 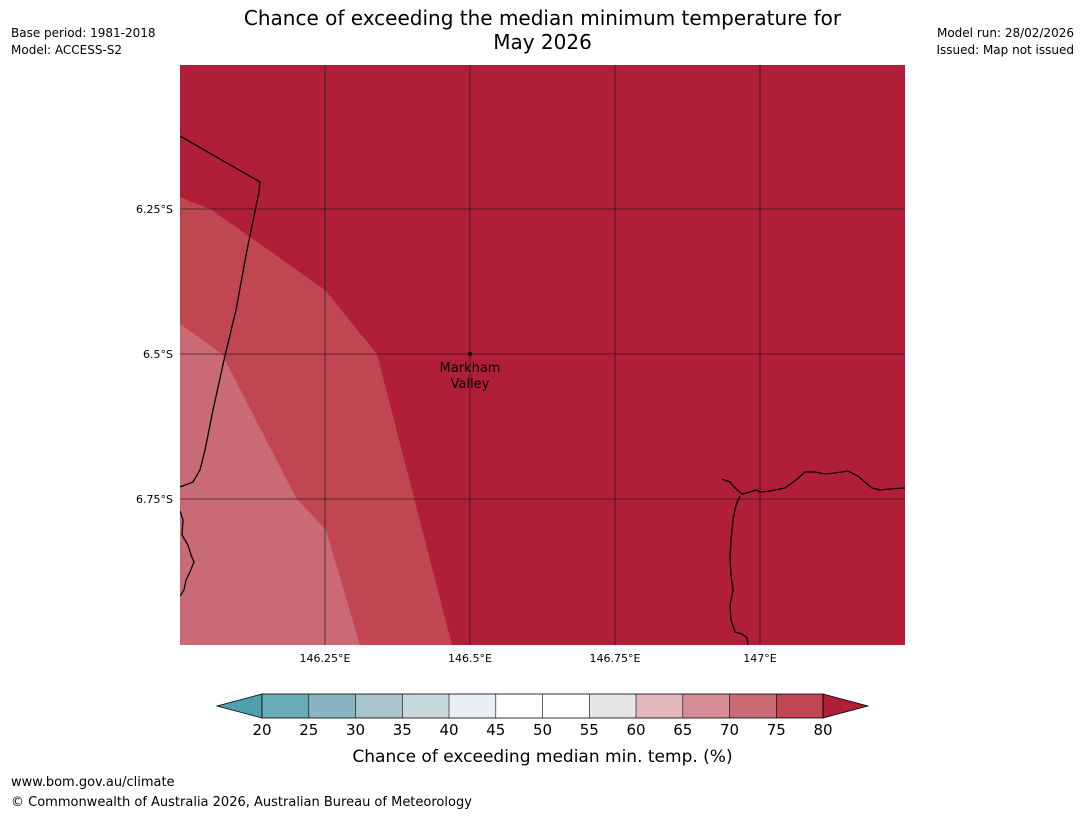 What do you see at coordinates (470, 368) in the screenshot?
I see `place-label-line1: Markham` at bounding box center [470, 368].